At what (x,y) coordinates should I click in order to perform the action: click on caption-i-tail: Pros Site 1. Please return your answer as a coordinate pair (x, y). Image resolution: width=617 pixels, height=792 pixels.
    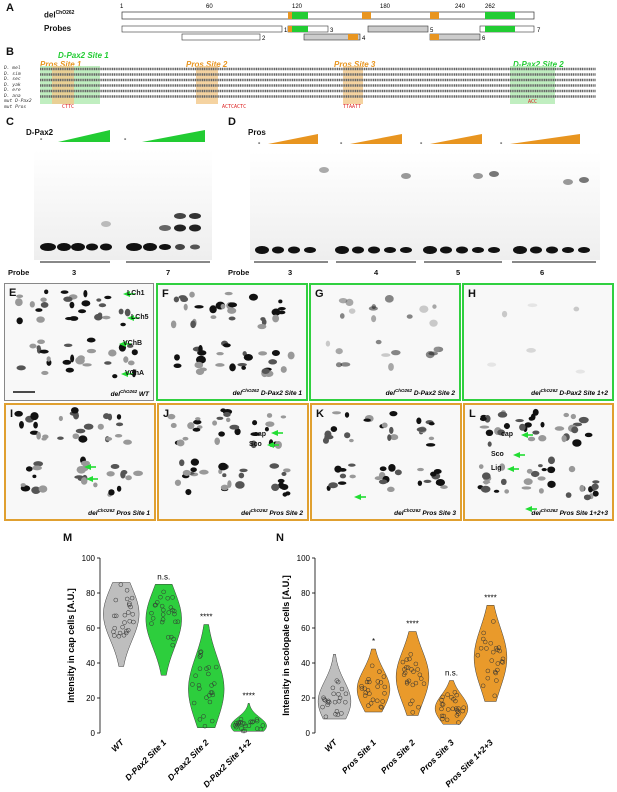
    Looking at the image, I should click on (133, 513).